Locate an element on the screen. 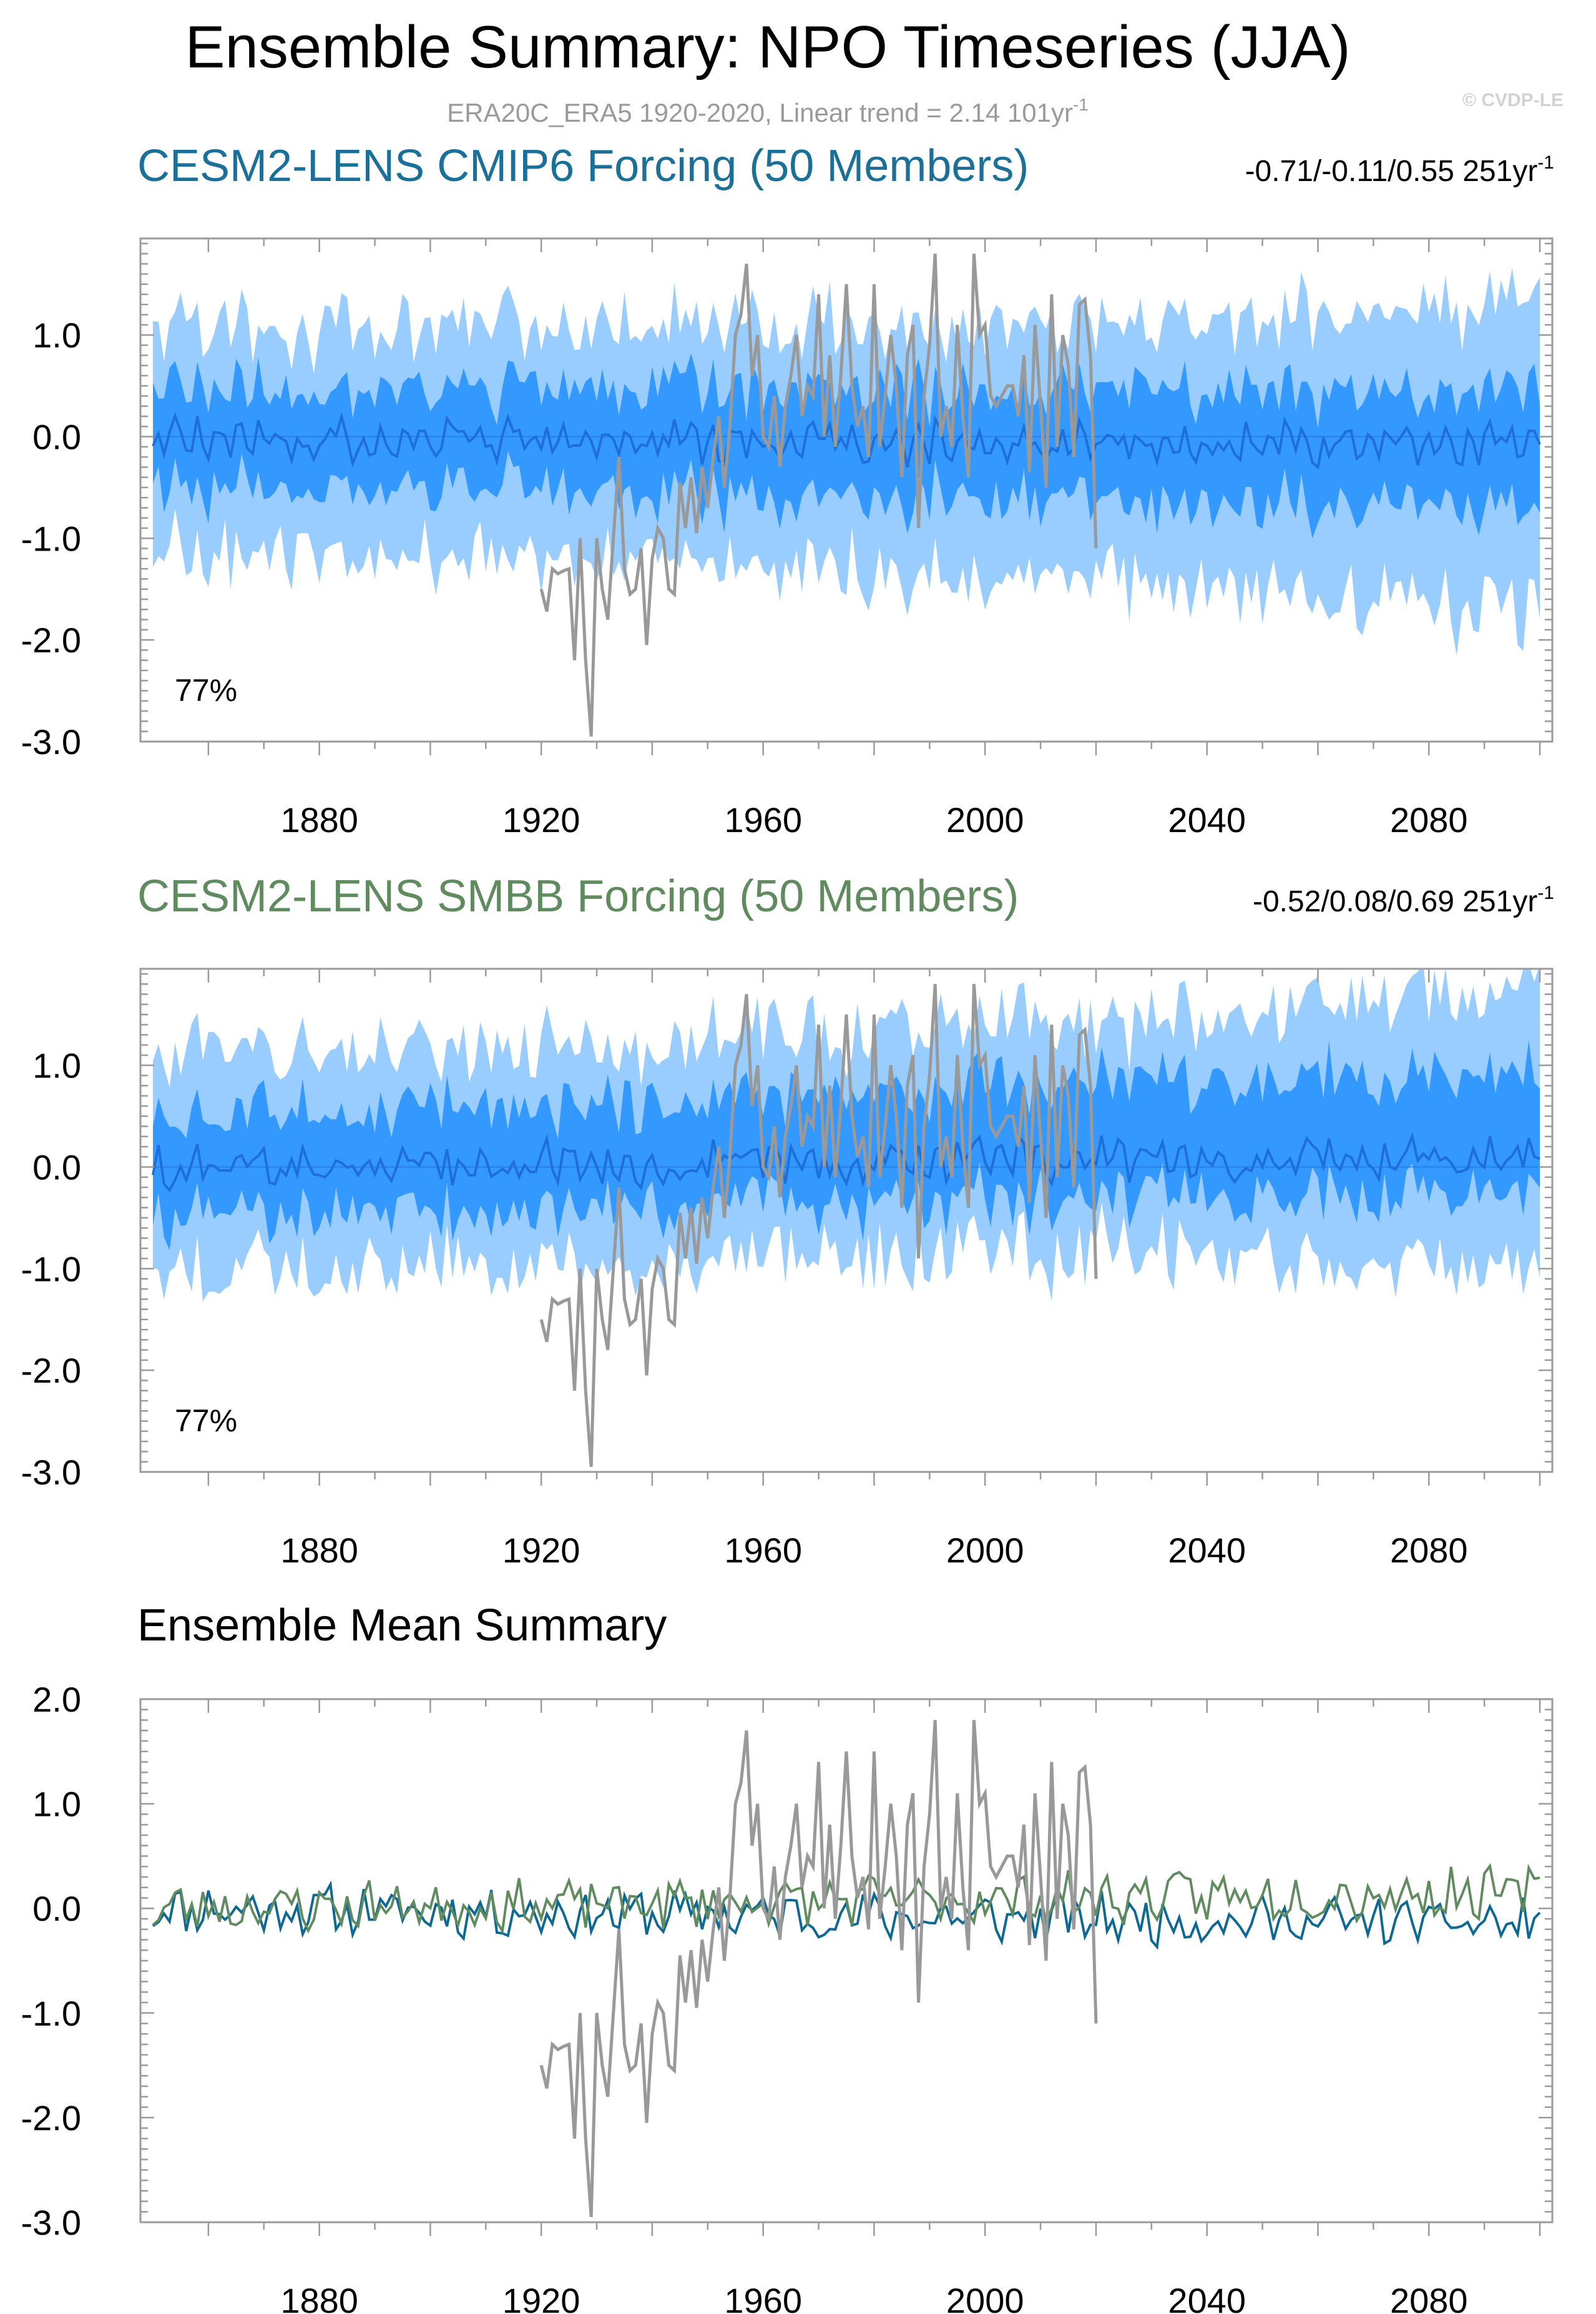 This screenshot has width=1596, height=2314. series-line is located at coordinates (846, 1899).